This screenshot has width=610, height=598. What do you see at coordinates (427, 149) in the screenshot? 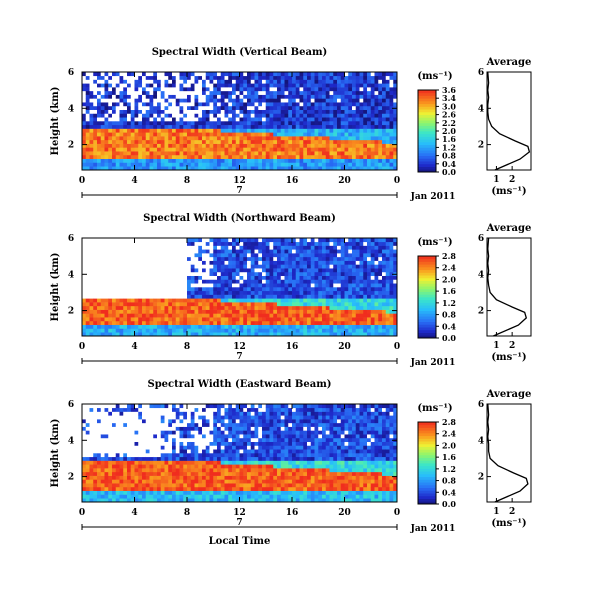
I see `colorbar-swatch` at bounding box center [427, 149].